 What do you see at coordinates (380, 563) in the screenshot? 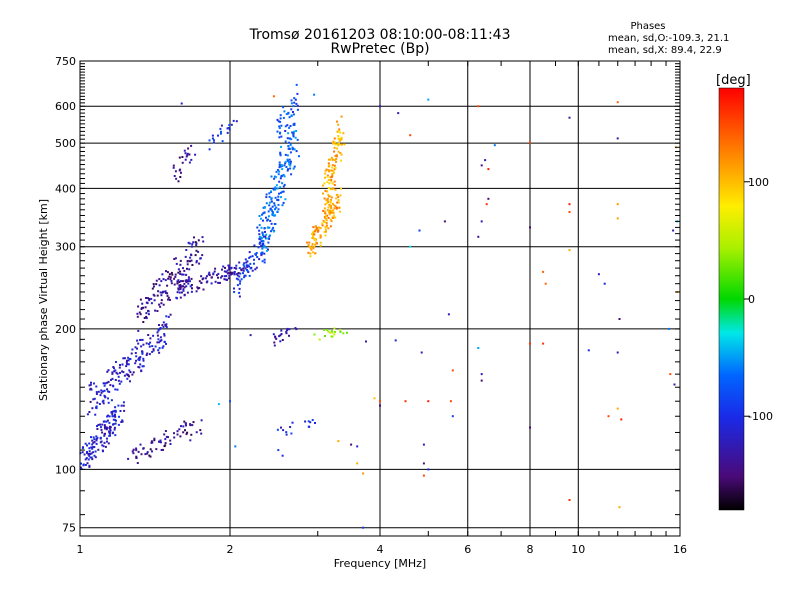
I see `x-axis-label: Frequency [MHz]` at bounding box center [380, 563].